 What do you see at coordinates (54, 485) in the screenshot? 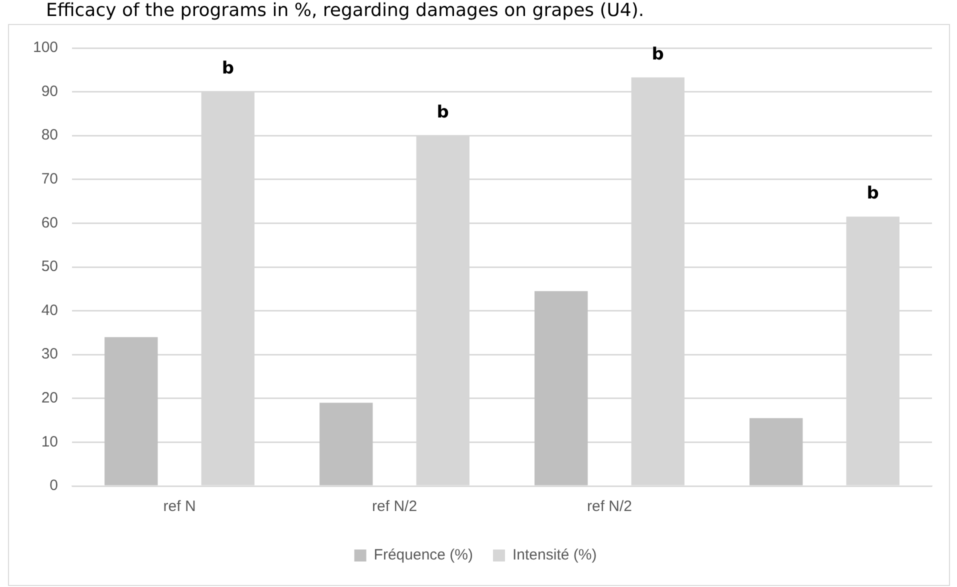
I see `y-tick-label: 0` at bounding box center [54, 485].